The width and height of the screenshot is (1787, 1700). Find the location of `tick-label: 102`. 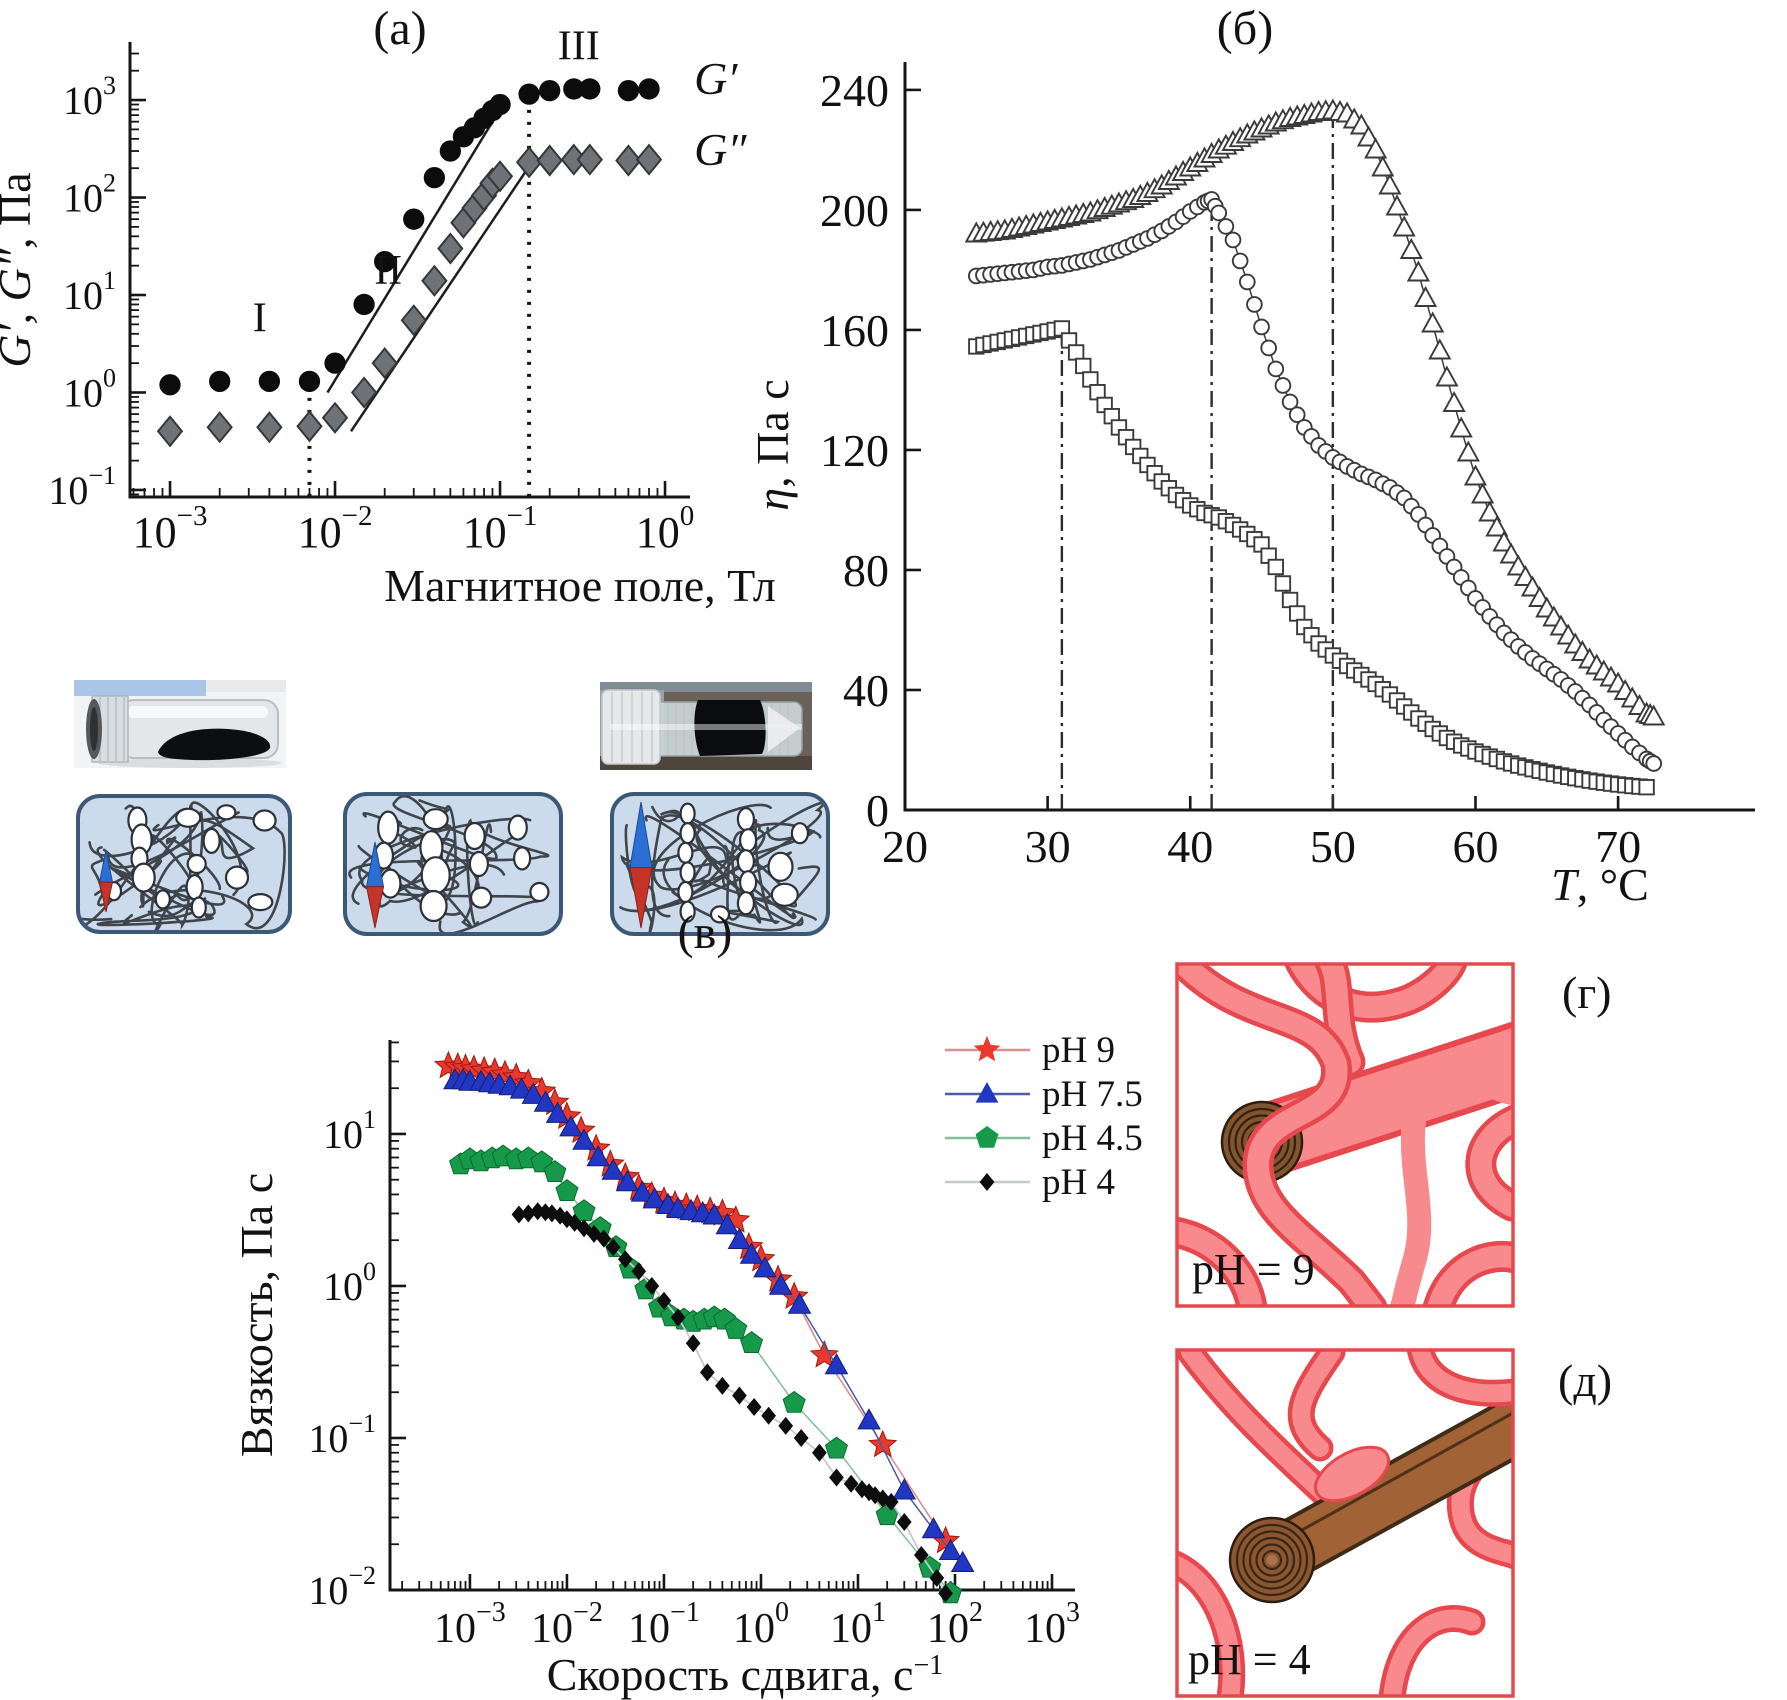

tick-label: 102 is located at coordinates (955, 1624).